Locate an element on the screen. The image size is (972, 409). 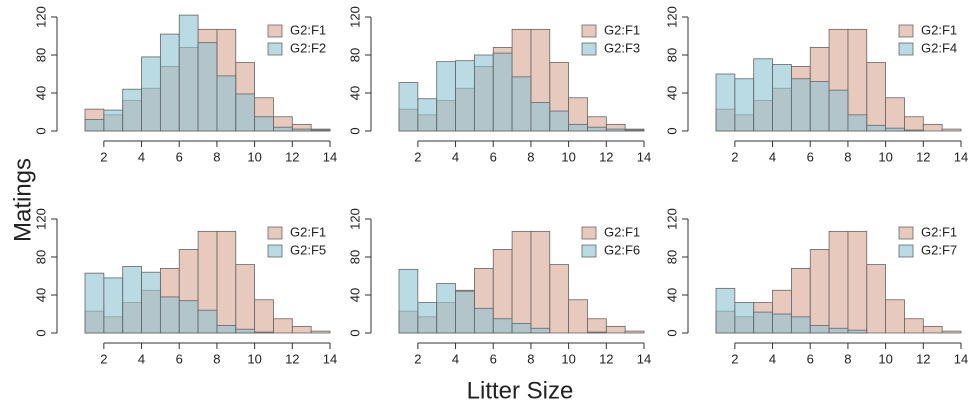
legend-label: G2:F4 is located at coordinates (939, 47).